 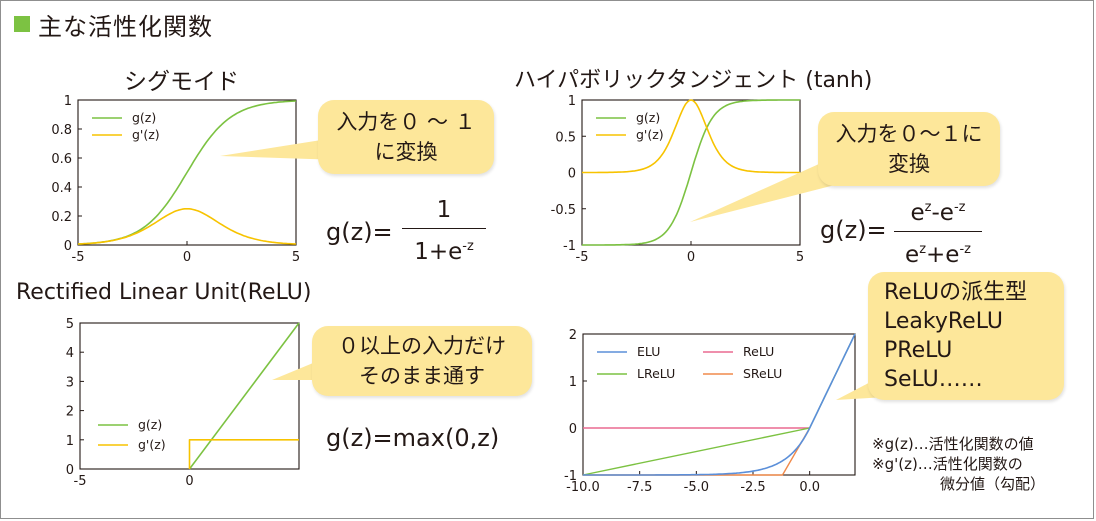 I want to click on tanh-num-e1: e, so click(x=917, y=213).